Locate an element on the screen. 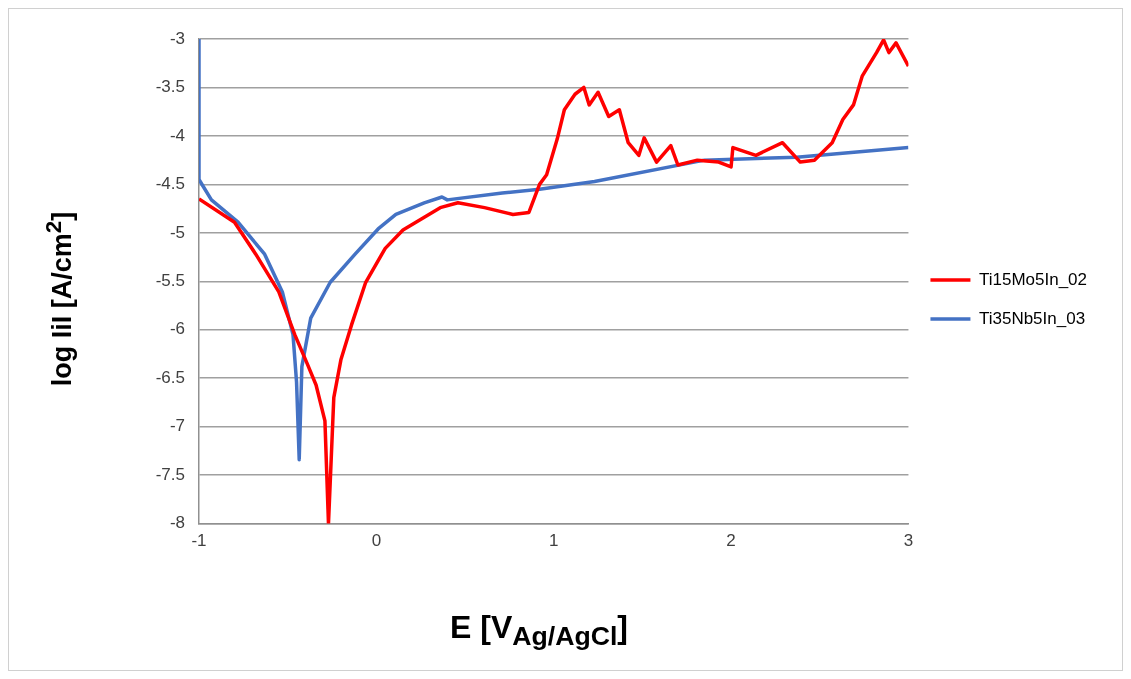  x-tick-label: 3 is located at coordinates (908, 541).